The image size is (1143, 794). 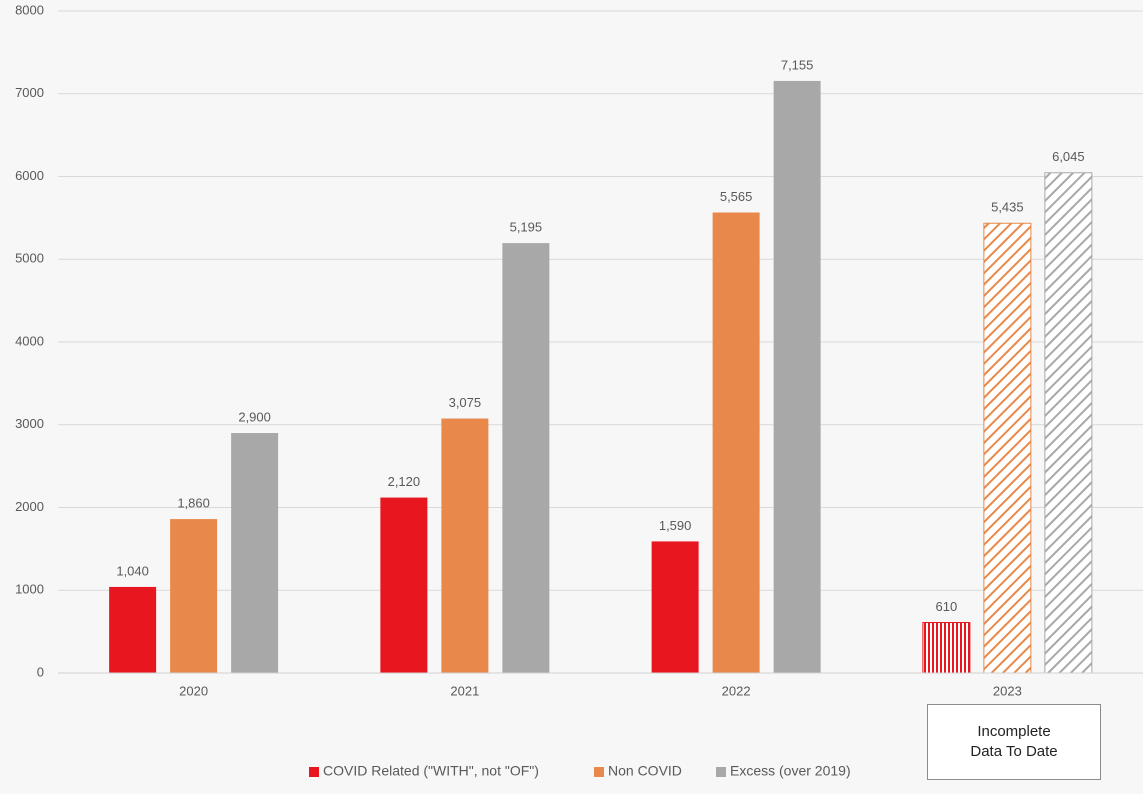 What do you see at coordinates (404, 481) in the screenshot?
I see `value-label: 2,120` at bounding box center [404, 481].